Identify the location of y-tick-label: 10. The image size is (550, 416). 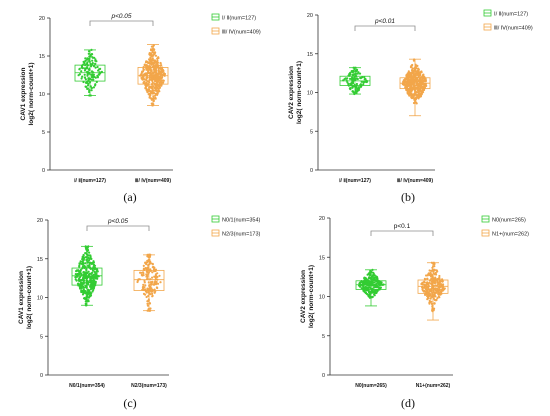
(40, 299).